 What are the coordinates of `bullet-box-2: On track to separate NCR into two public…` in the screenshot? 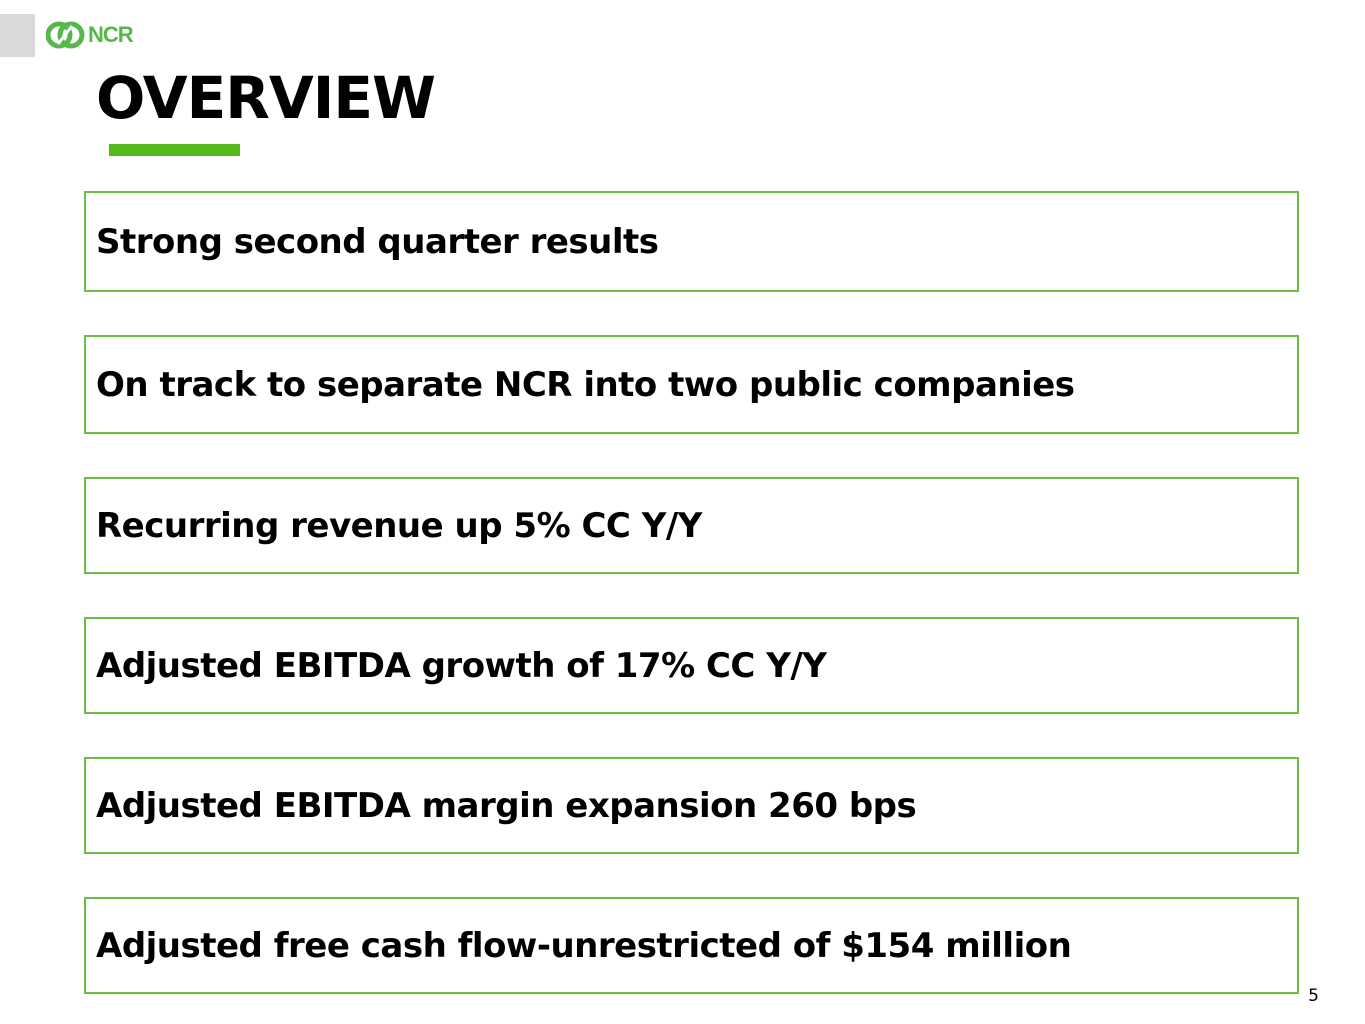 It's located at (691, 384).